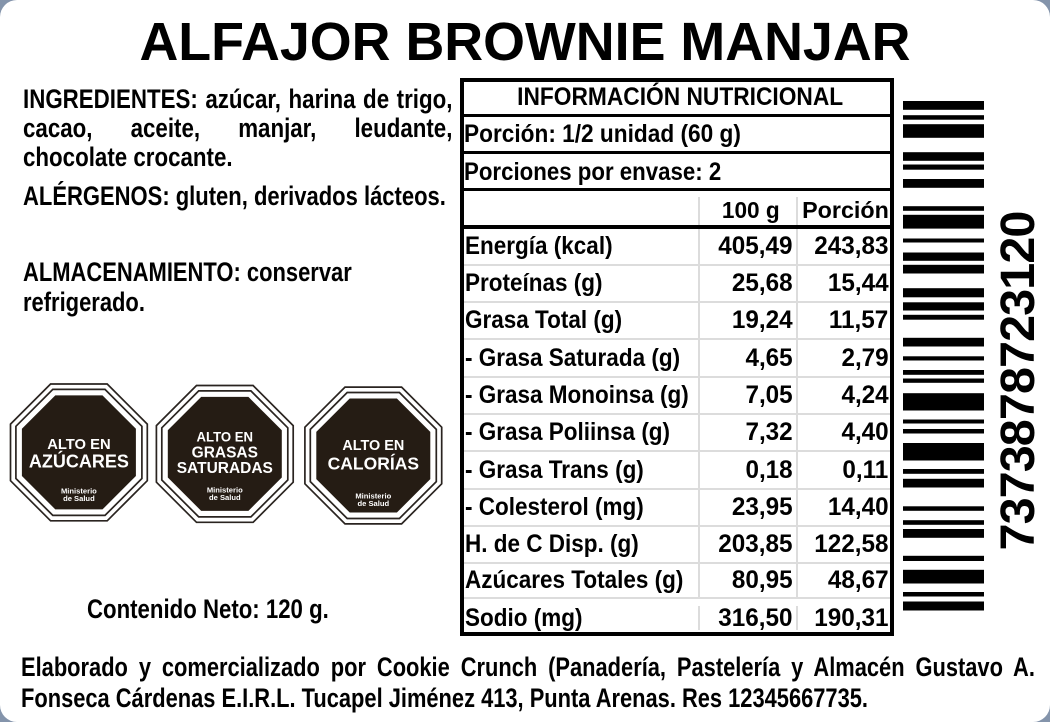 Image resolution: width=1050 pixels, height=722 pixels. What do you see at coordinates (225, 452) in the screenshot?
I see `svg-text: GRASAS` at bounding box center [225, 452].